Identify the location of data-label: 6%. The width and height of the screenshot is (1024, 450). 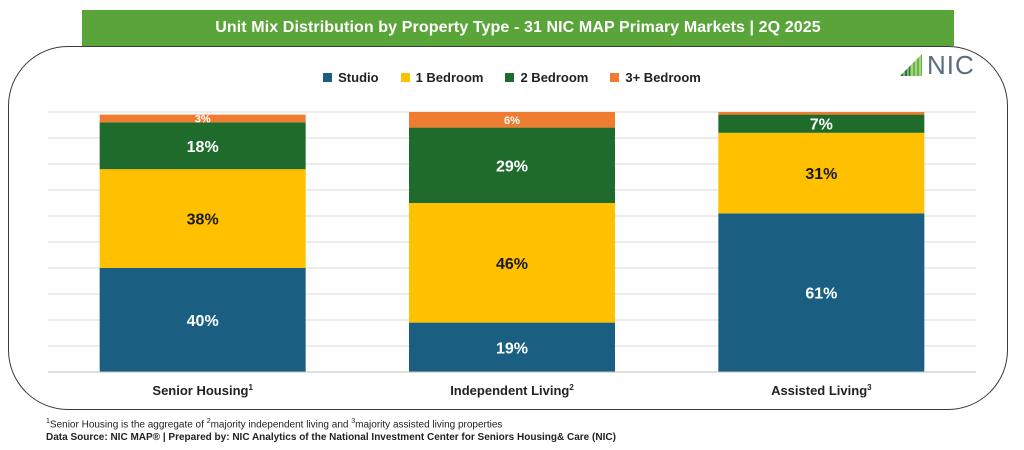
(512, 121).